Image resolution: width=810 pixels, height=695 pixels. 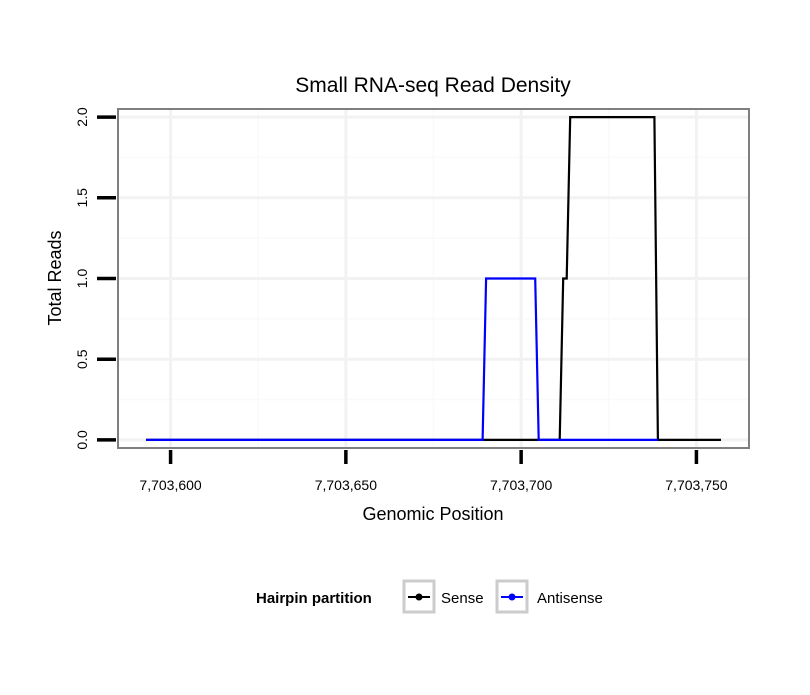 What do you see at coordinates (402, 359) in the screenshot?
I see `series-line-antisense` at bounding box center [402, 359].